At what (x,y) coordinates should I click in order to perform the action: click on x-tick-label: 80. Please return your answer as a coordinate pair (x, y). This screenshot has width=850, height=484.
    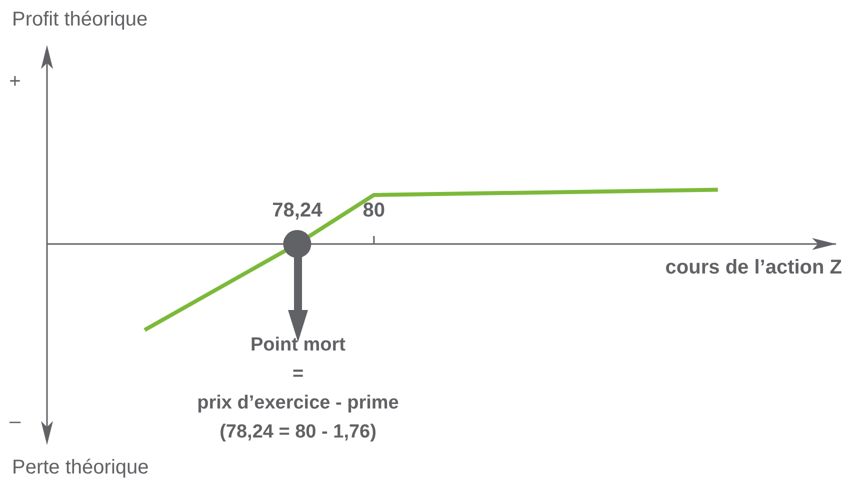
    Looking at the image, I should click on (374, 210).